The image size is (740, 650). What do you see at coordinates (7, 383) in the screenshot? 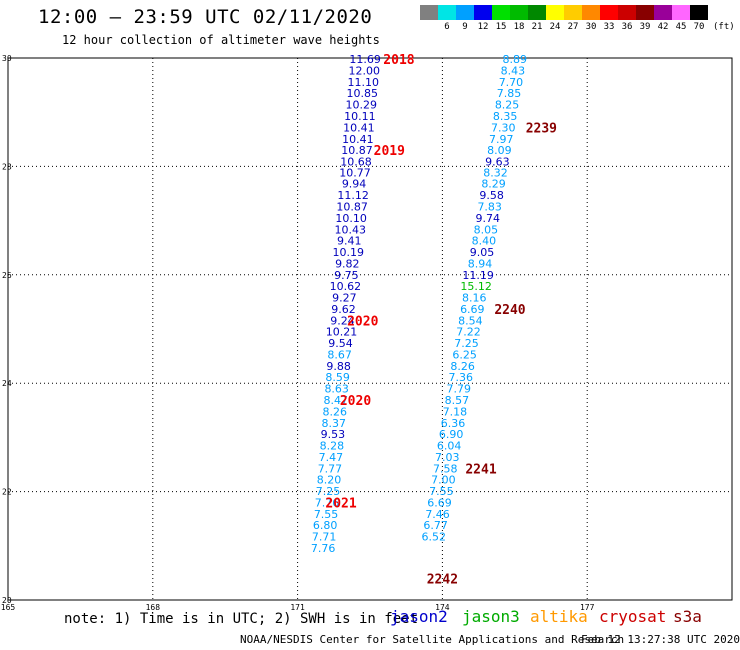
I see `y-tick-label: 24` at bounding box center [7, 383].